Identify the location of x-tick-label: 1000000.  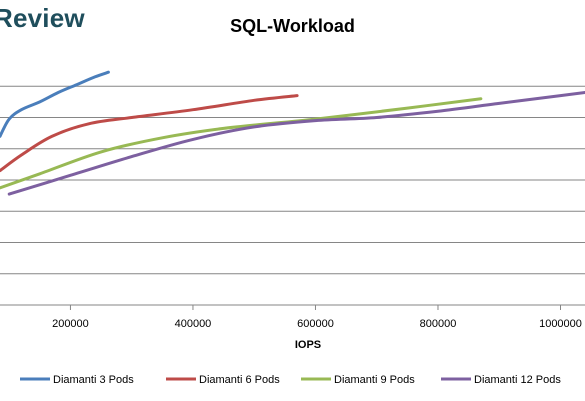
(560, 324).